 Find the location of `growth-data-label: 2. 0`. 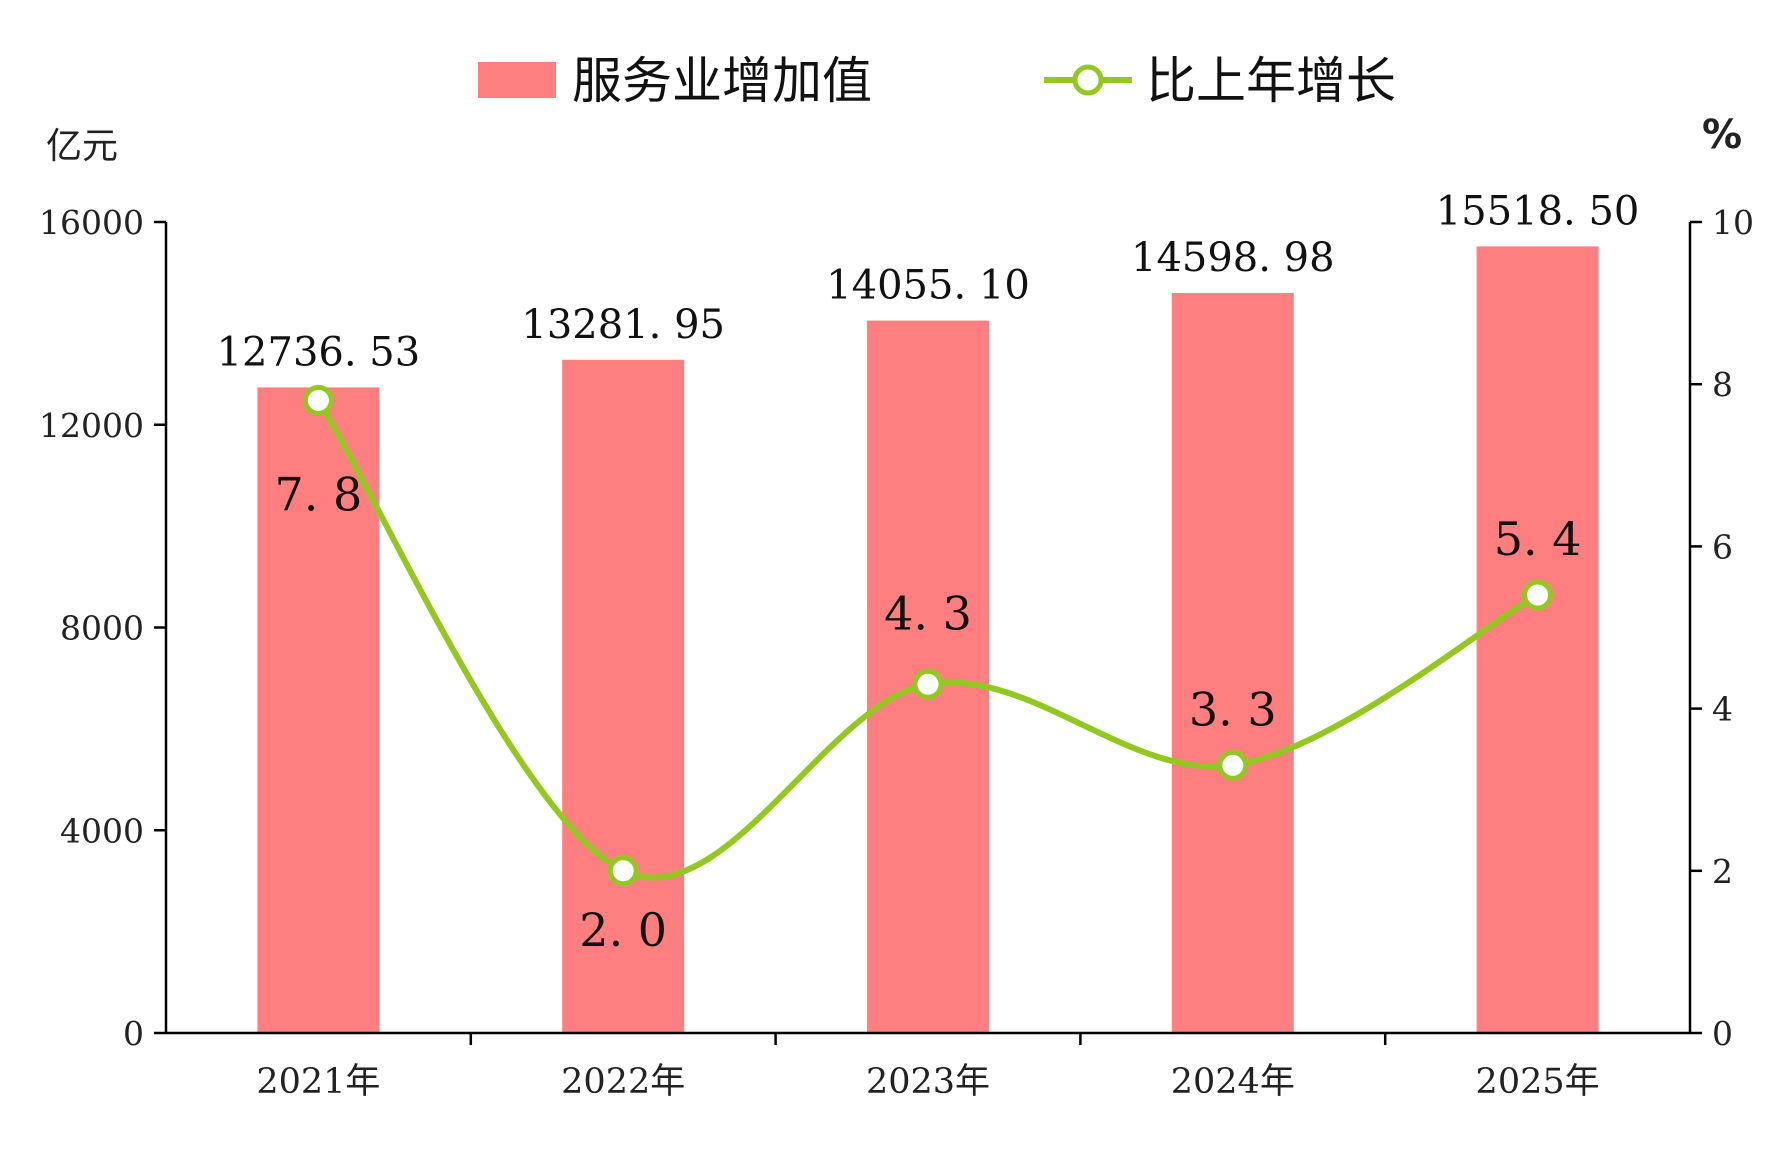

growth-data-label: 2. 0 is located at coordinates (623, 930).